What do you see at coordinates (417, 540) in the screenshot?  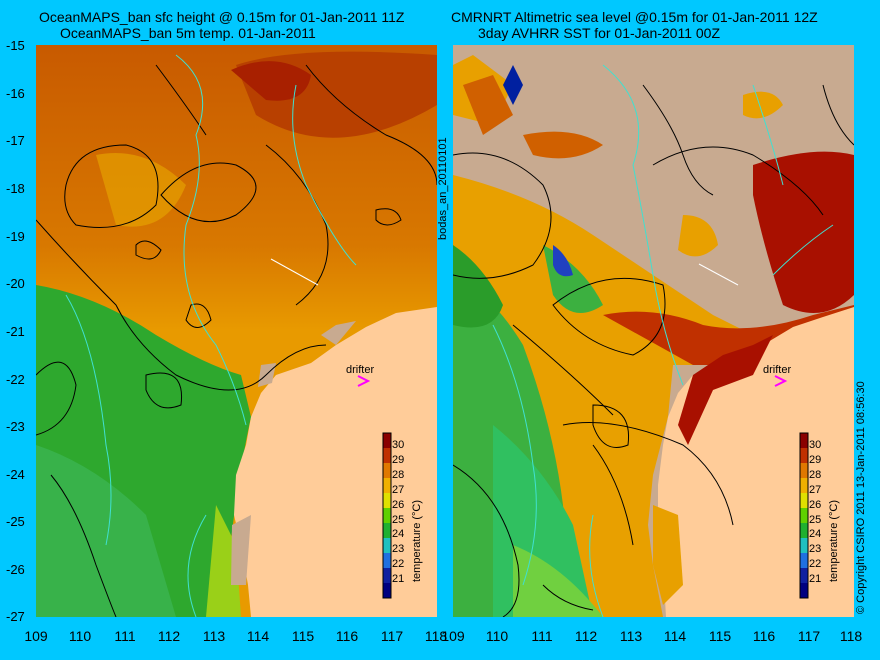 I see `left-colorbar-label: temperature (°C)` at bounding box center [417, 540].